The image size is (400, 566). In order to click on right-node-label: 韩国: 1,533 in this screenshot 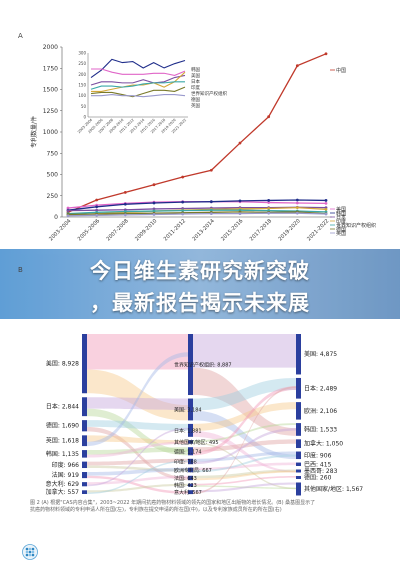, I will do `click(320, 429)`.